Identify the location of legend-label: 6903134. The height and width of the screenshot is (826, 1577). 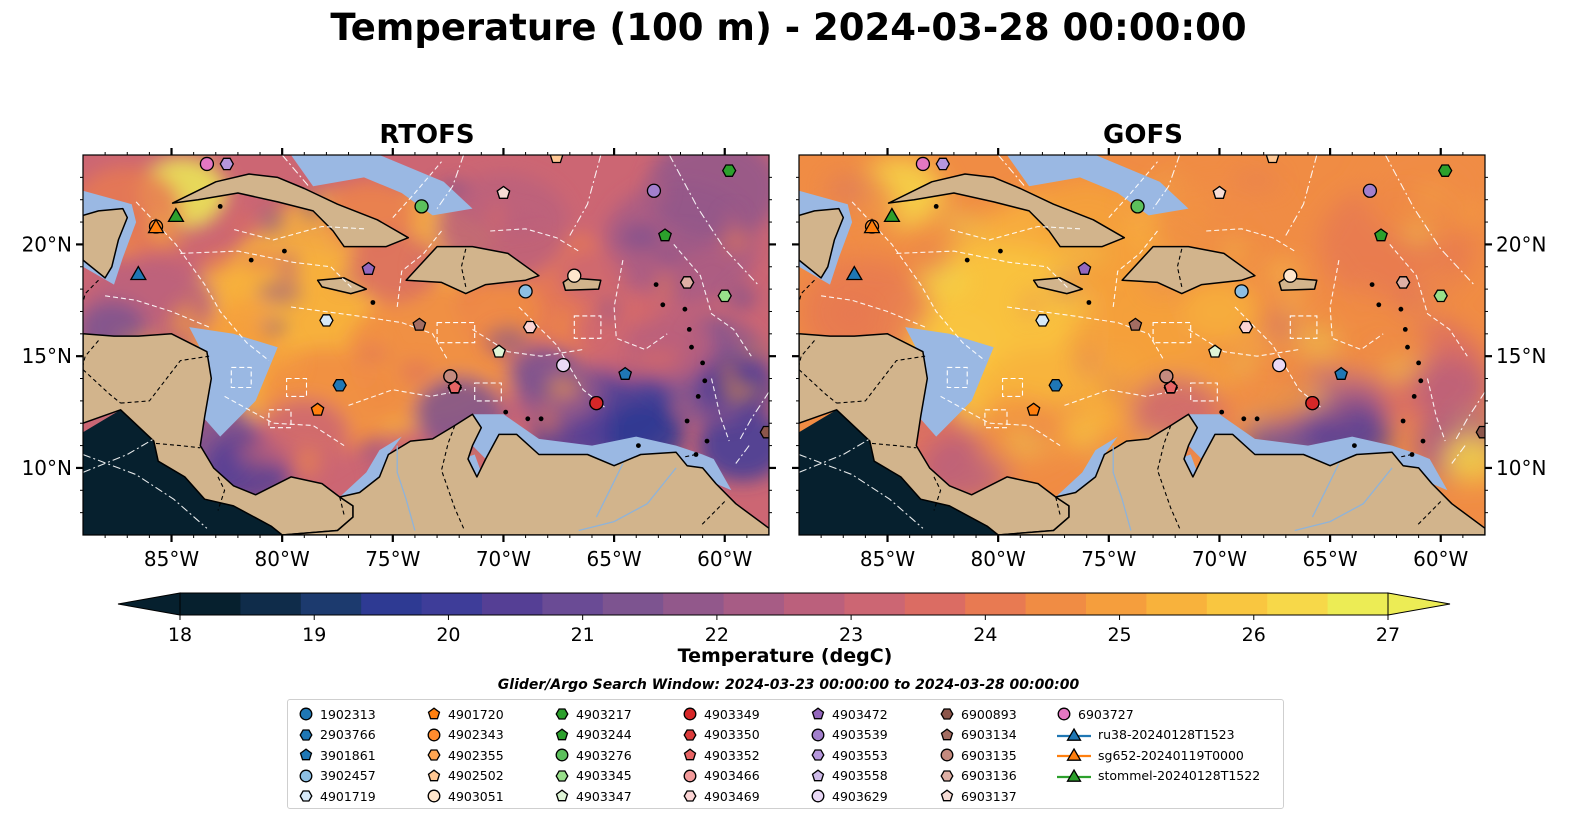
(989, 734).